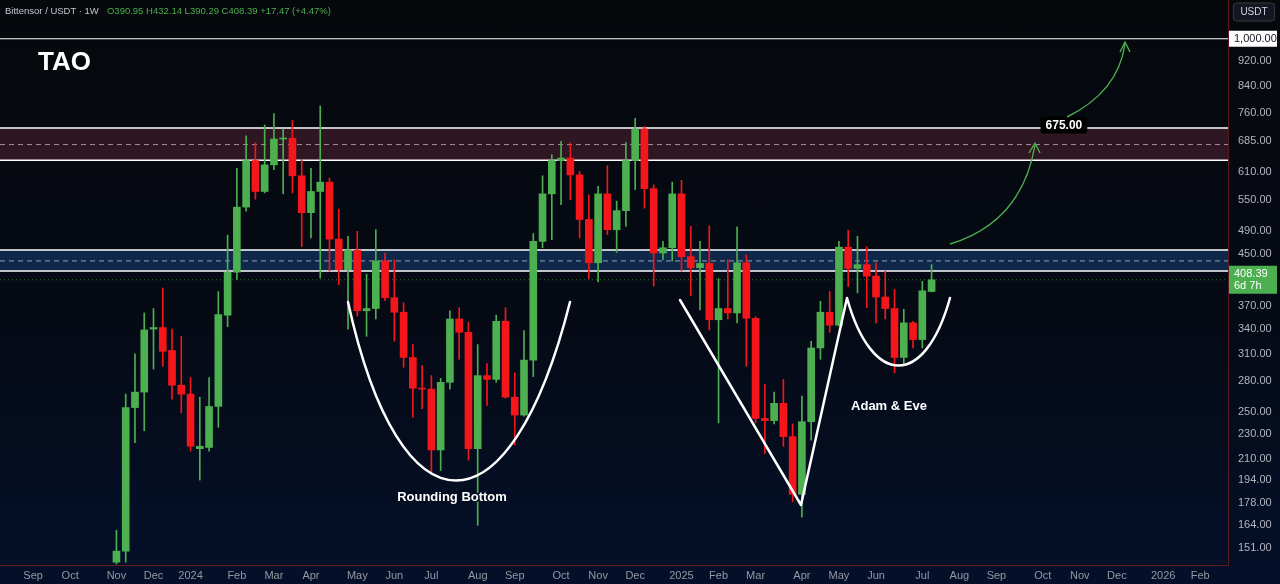  Describe the element at coordinates (1255, 37) in the screenshot. I see `ref-line-label: 1,000.00` at that location.